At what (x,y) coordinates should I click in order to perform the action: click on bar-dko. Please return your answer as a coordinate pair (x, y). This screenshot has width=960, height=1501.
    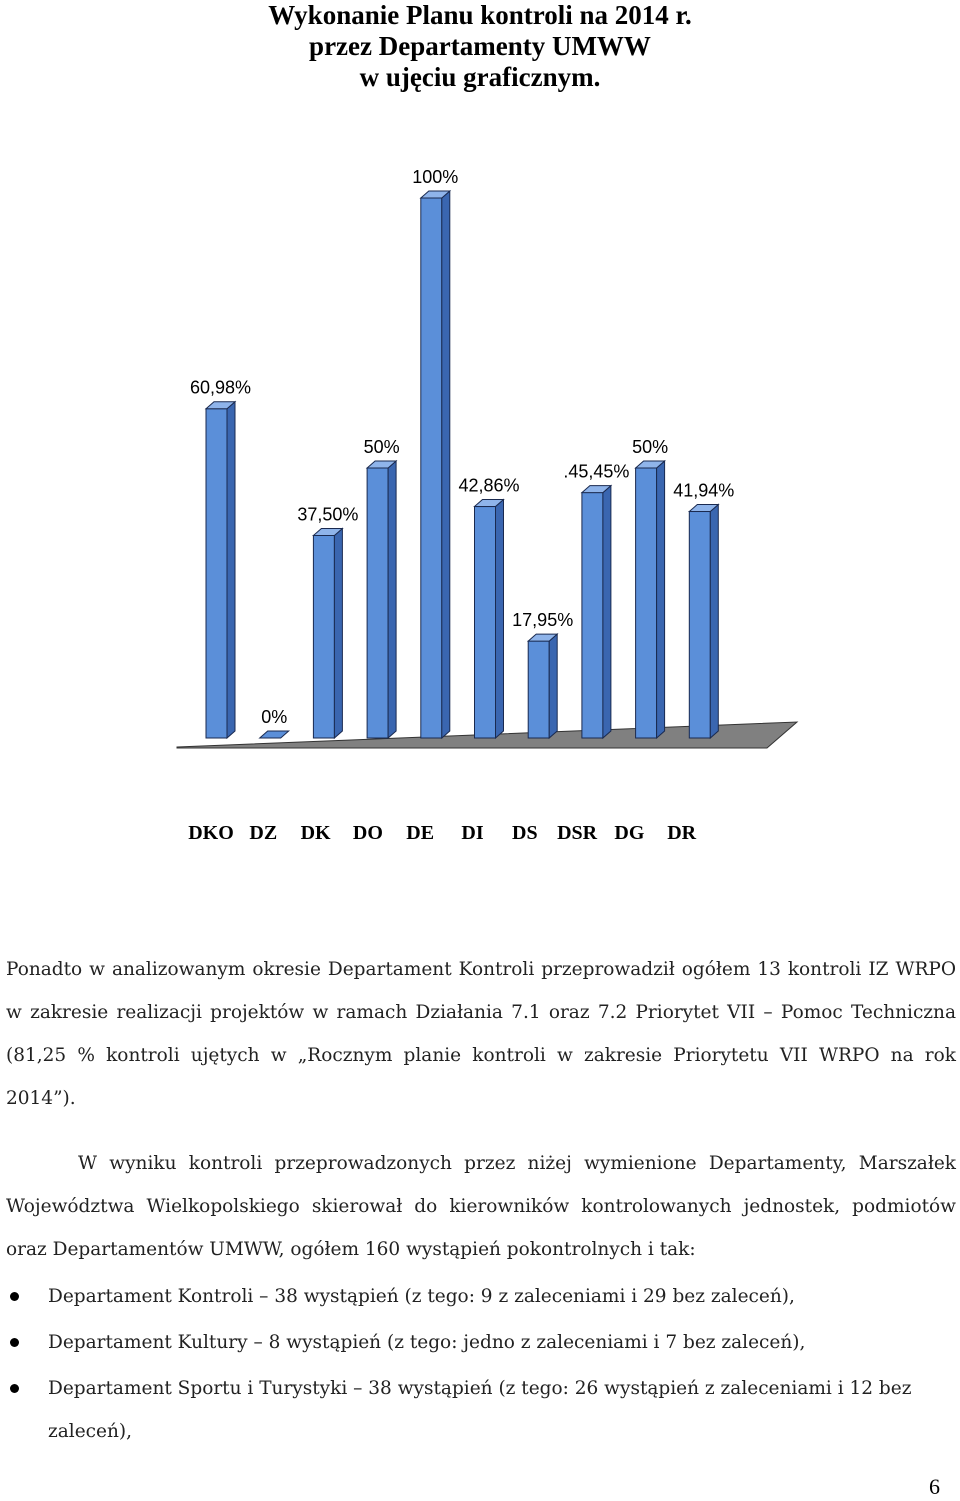
    Looking at the image, I should click on (220, 570).